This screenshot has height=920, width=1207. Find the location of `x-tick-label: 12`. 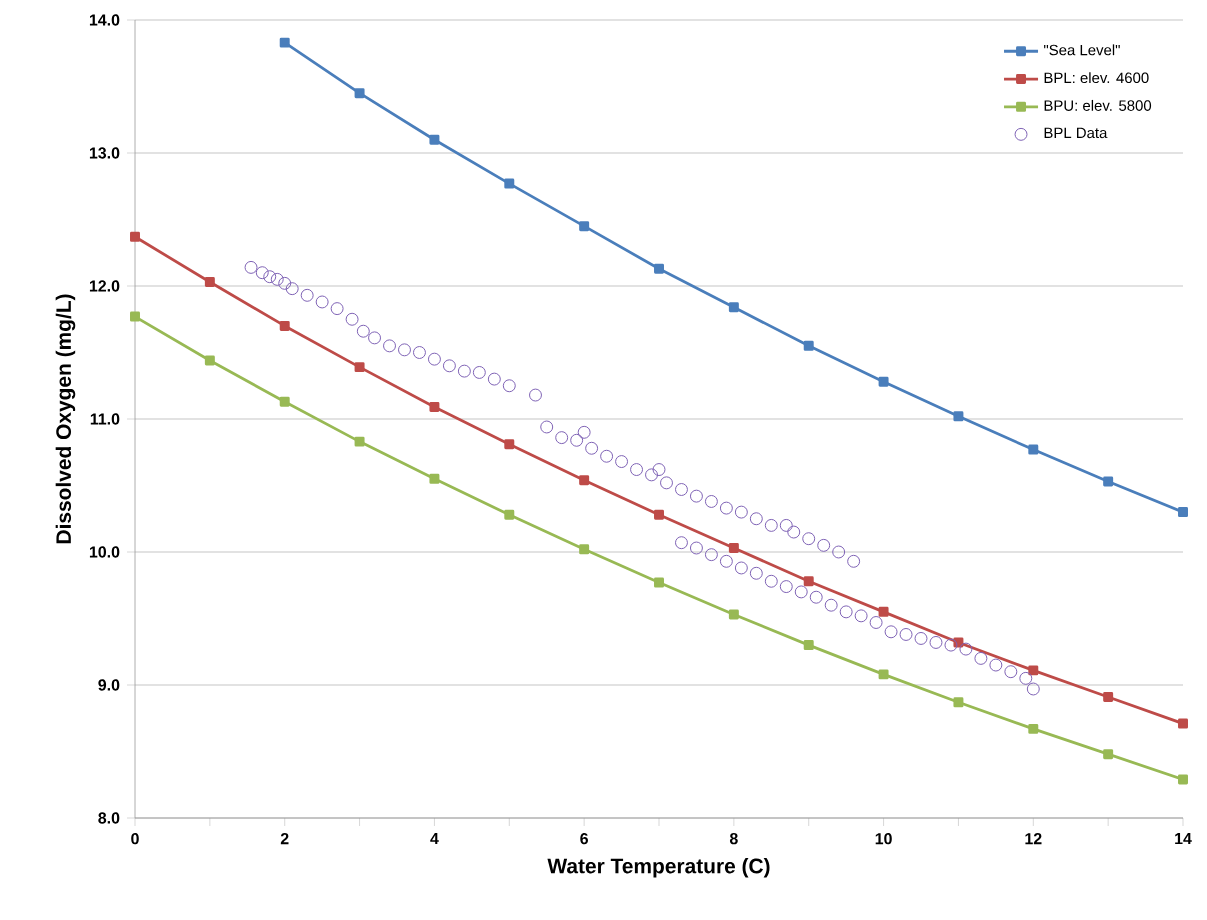

x-tick-label: 12 is located at coordinates (1033, 839).